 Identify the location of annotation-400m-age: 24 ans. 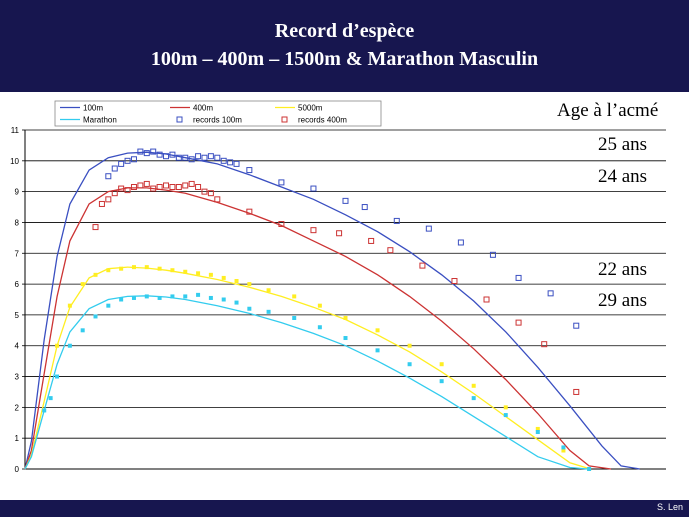
(623, 176).